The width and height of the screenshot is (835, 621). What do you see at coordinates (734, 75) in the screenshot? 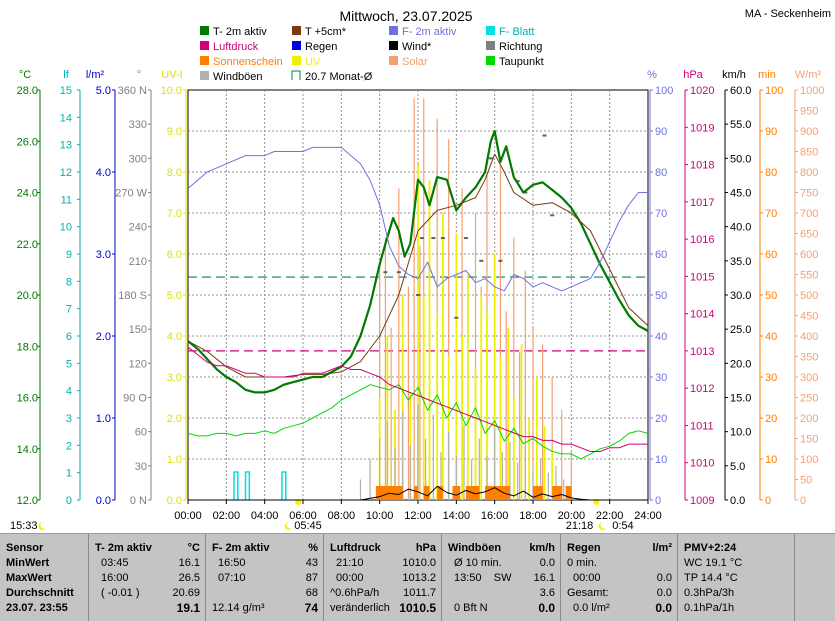
I see `axis-unit-label: km/h` at bounding box center [734, 75].